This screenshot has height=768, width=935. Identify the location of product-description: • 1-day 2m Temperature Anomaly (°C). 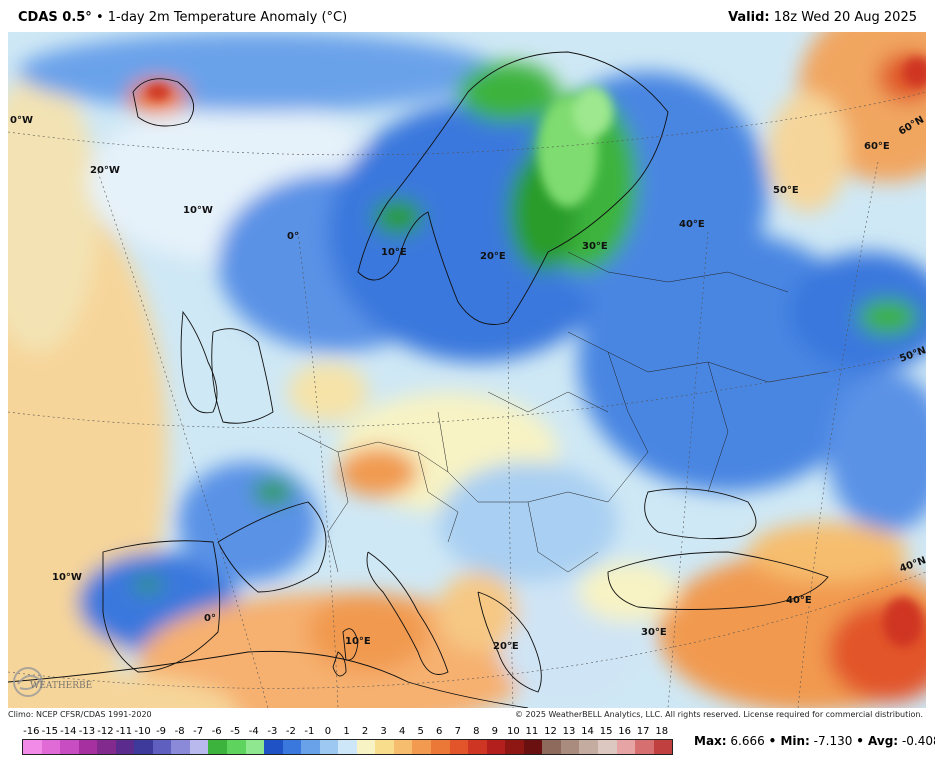
(221, 17).